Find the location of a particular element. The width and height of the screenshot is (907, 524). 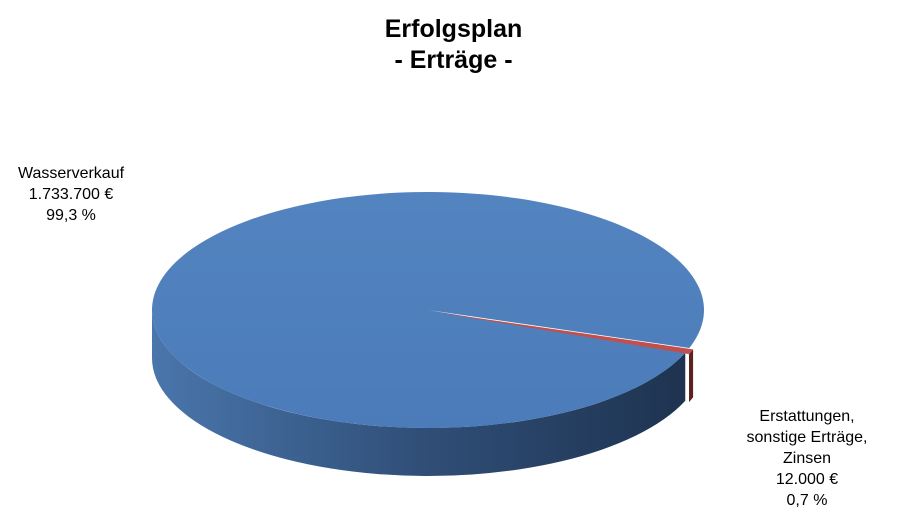

slice-label-value: 1.733.700 € is located at coordinates (71, 194).